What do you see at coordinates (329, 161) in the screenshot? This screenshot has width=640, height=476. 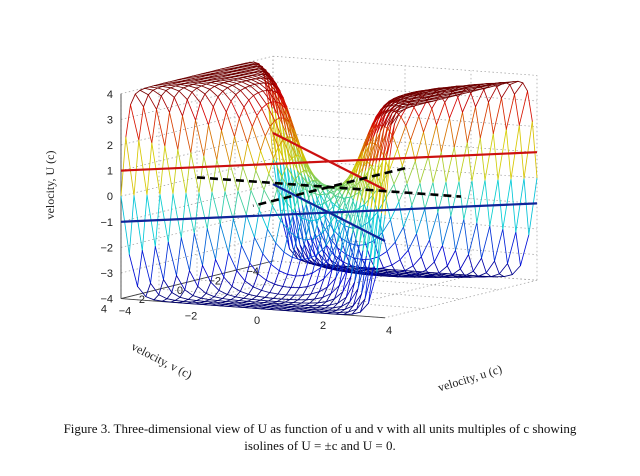 I see `isoline-plus-b` at bounding box center [329, 161].